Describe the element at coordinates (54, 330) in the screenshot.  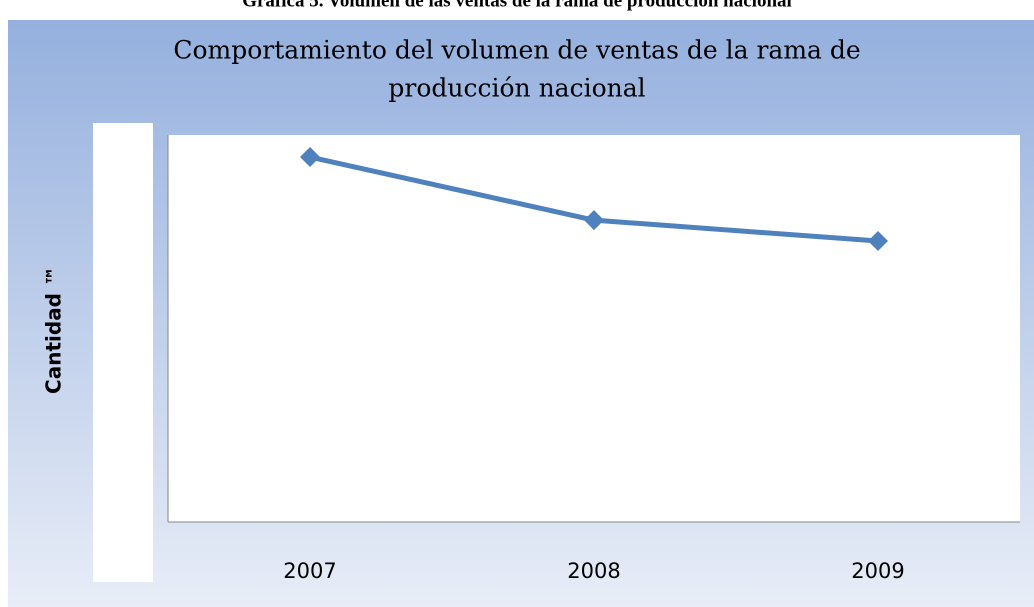
I see `y-axis-label: Cantidad ™` at that location.